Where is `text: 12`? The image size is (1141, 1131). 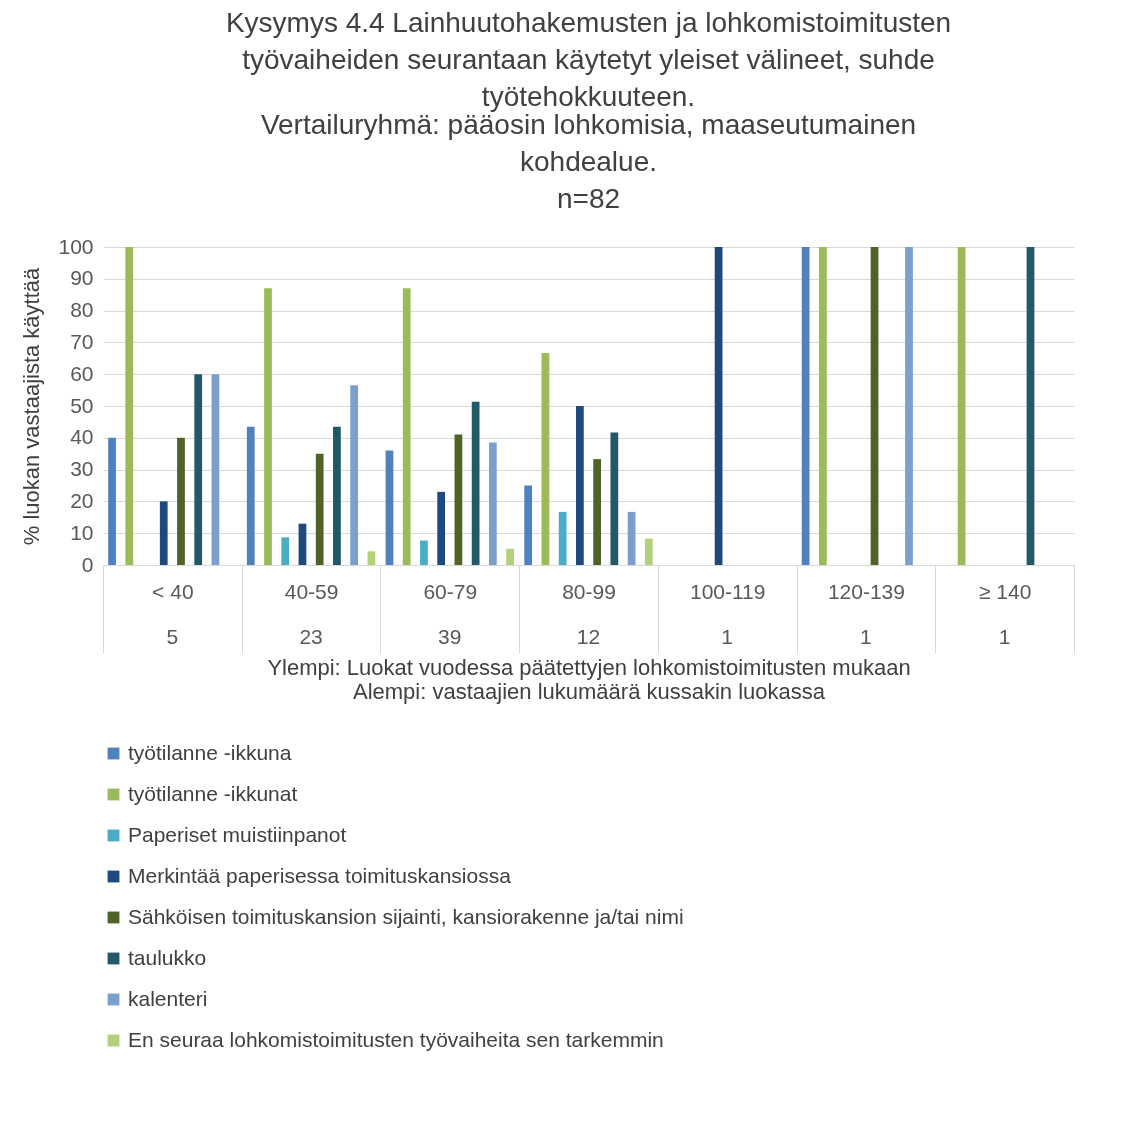
text: 12 is located at coordinates (588, 636).